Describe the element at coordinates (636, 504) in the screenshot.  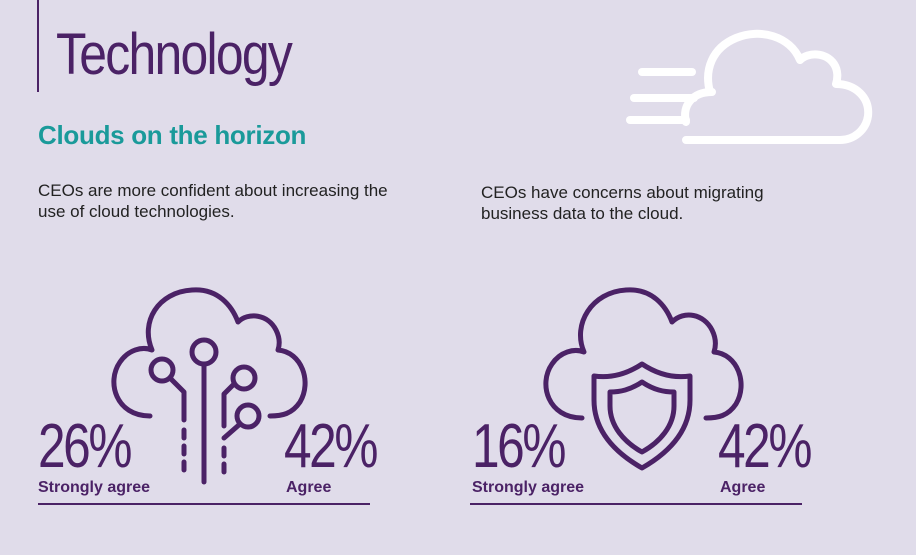
I see `right-baseline` at that location.